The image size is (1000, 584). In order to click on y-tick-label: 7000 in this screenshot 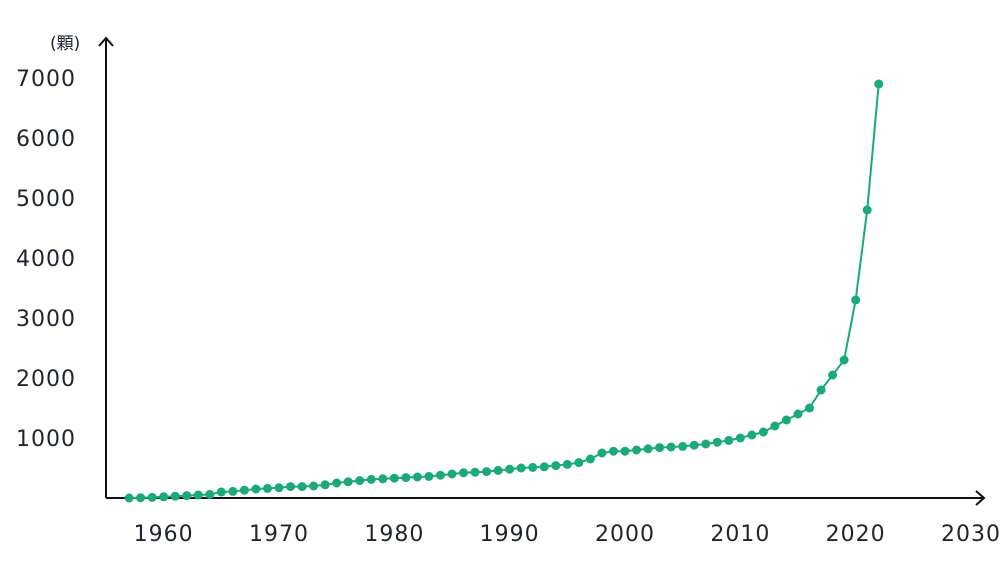, I will do `click(46, 79)`.